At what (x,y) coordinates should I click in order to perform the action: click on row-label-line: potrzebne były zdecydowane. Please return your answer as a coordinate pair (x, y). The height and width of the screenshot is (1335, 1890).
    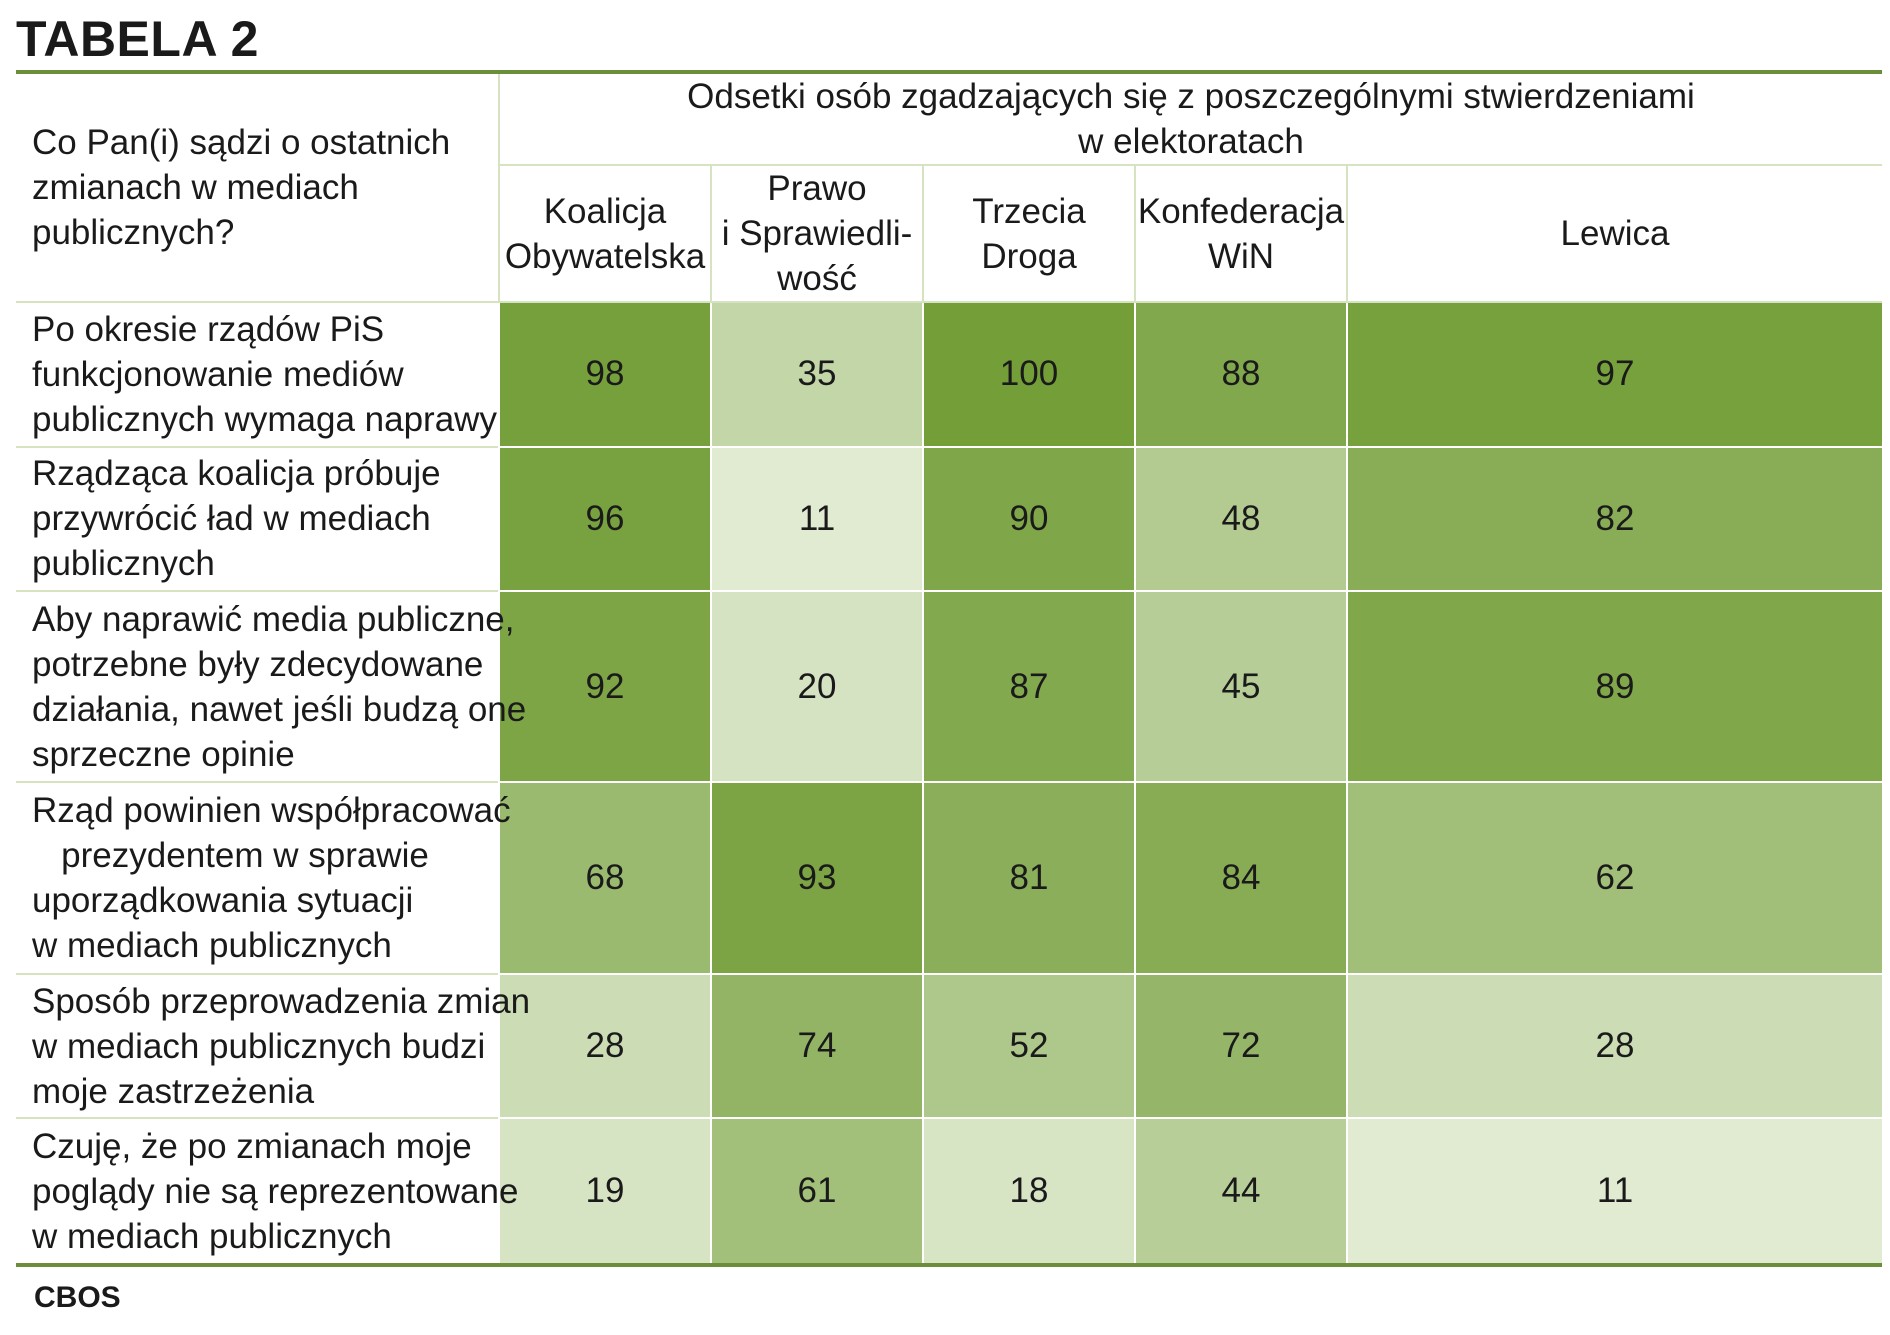
    Looking at the image, I should click on (258, 664).